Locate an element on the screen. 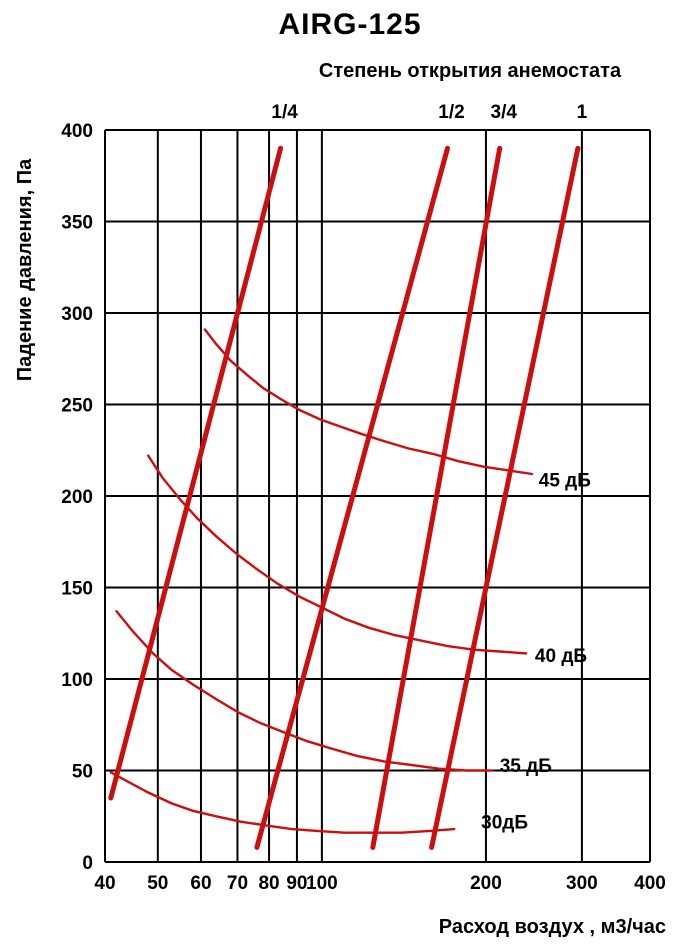 This screenshot has width=700, height=950. opening-line-top-label: 1/4 is located at coordinates (284, 112).